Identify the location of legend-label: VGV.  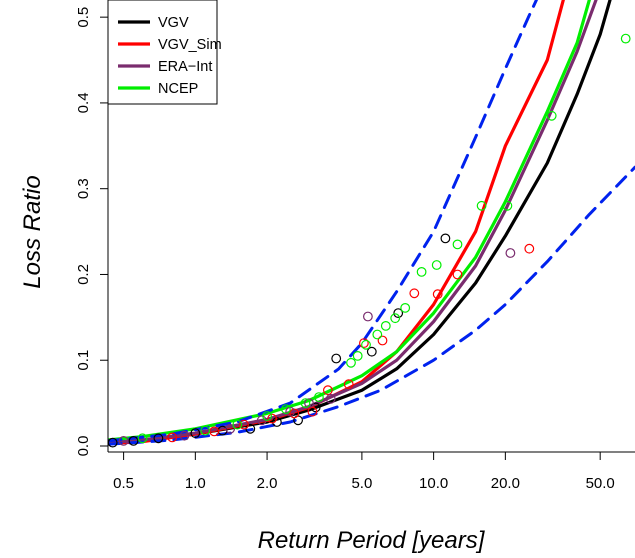
(173, 23).